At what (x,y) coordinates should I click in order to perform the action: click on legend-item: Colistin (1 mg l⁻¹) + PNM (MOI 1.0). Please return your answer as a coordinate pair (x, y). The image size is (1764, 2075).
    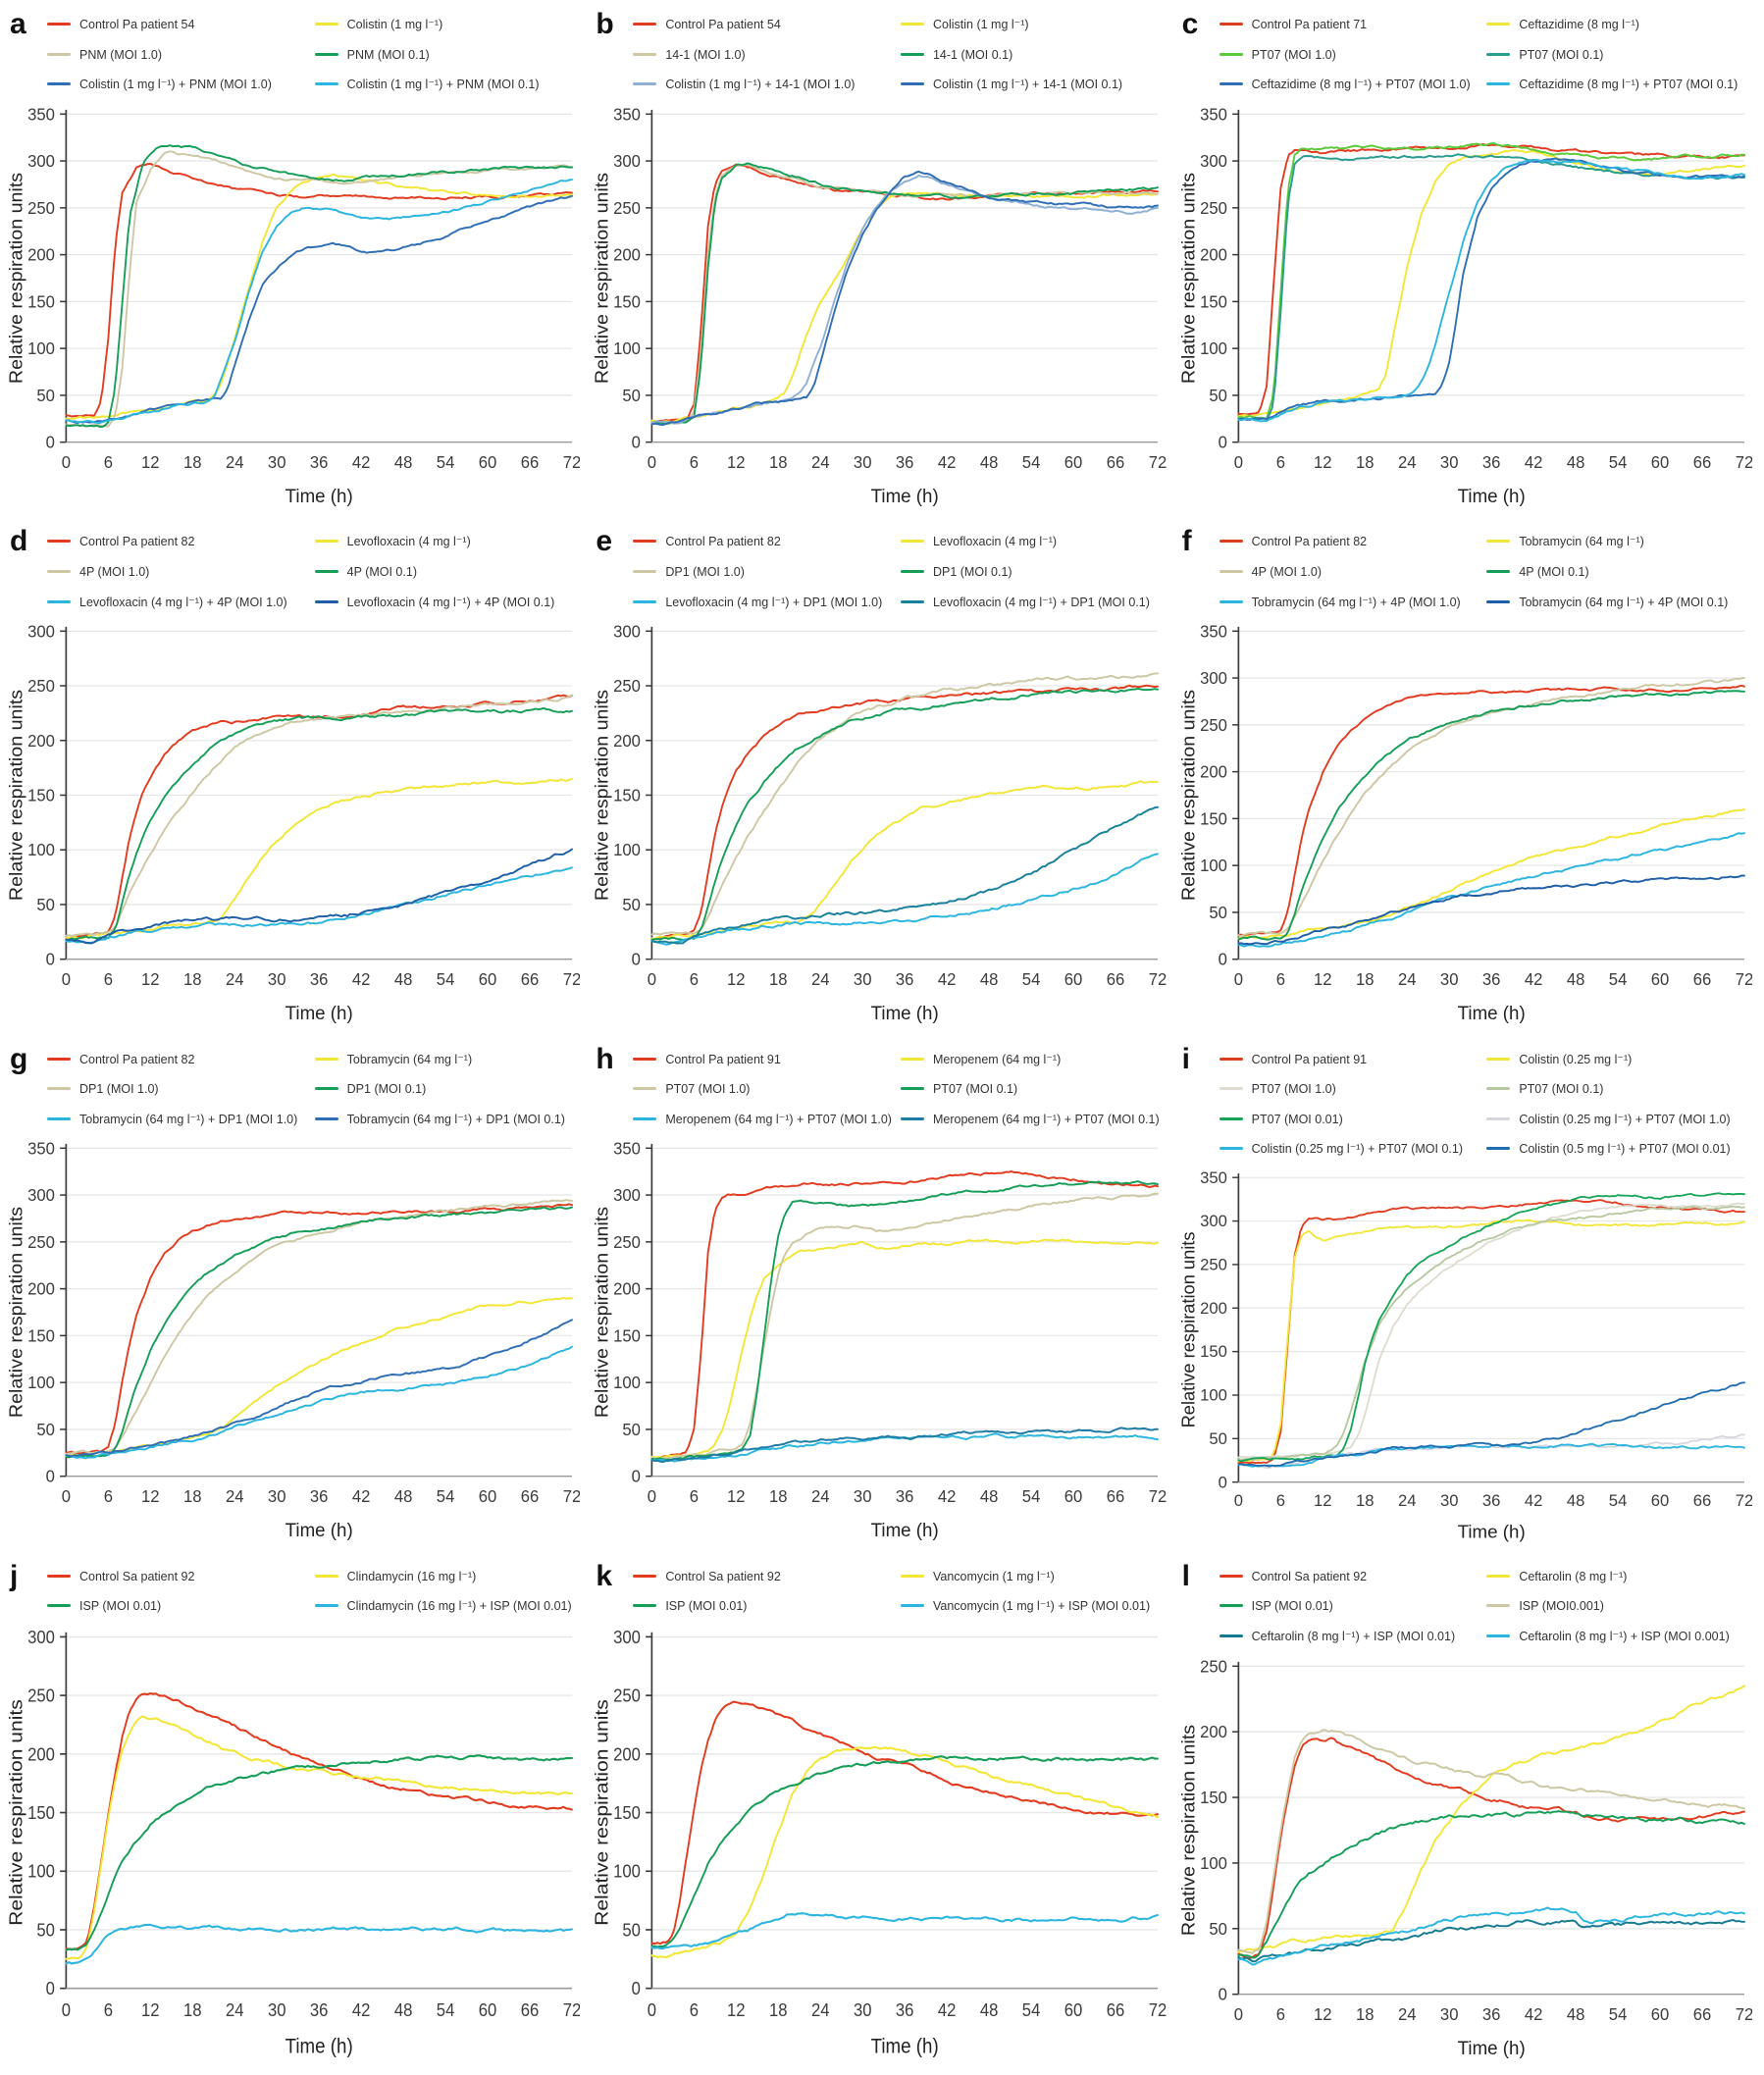
    Looking at the image, I should click on (179, 85).